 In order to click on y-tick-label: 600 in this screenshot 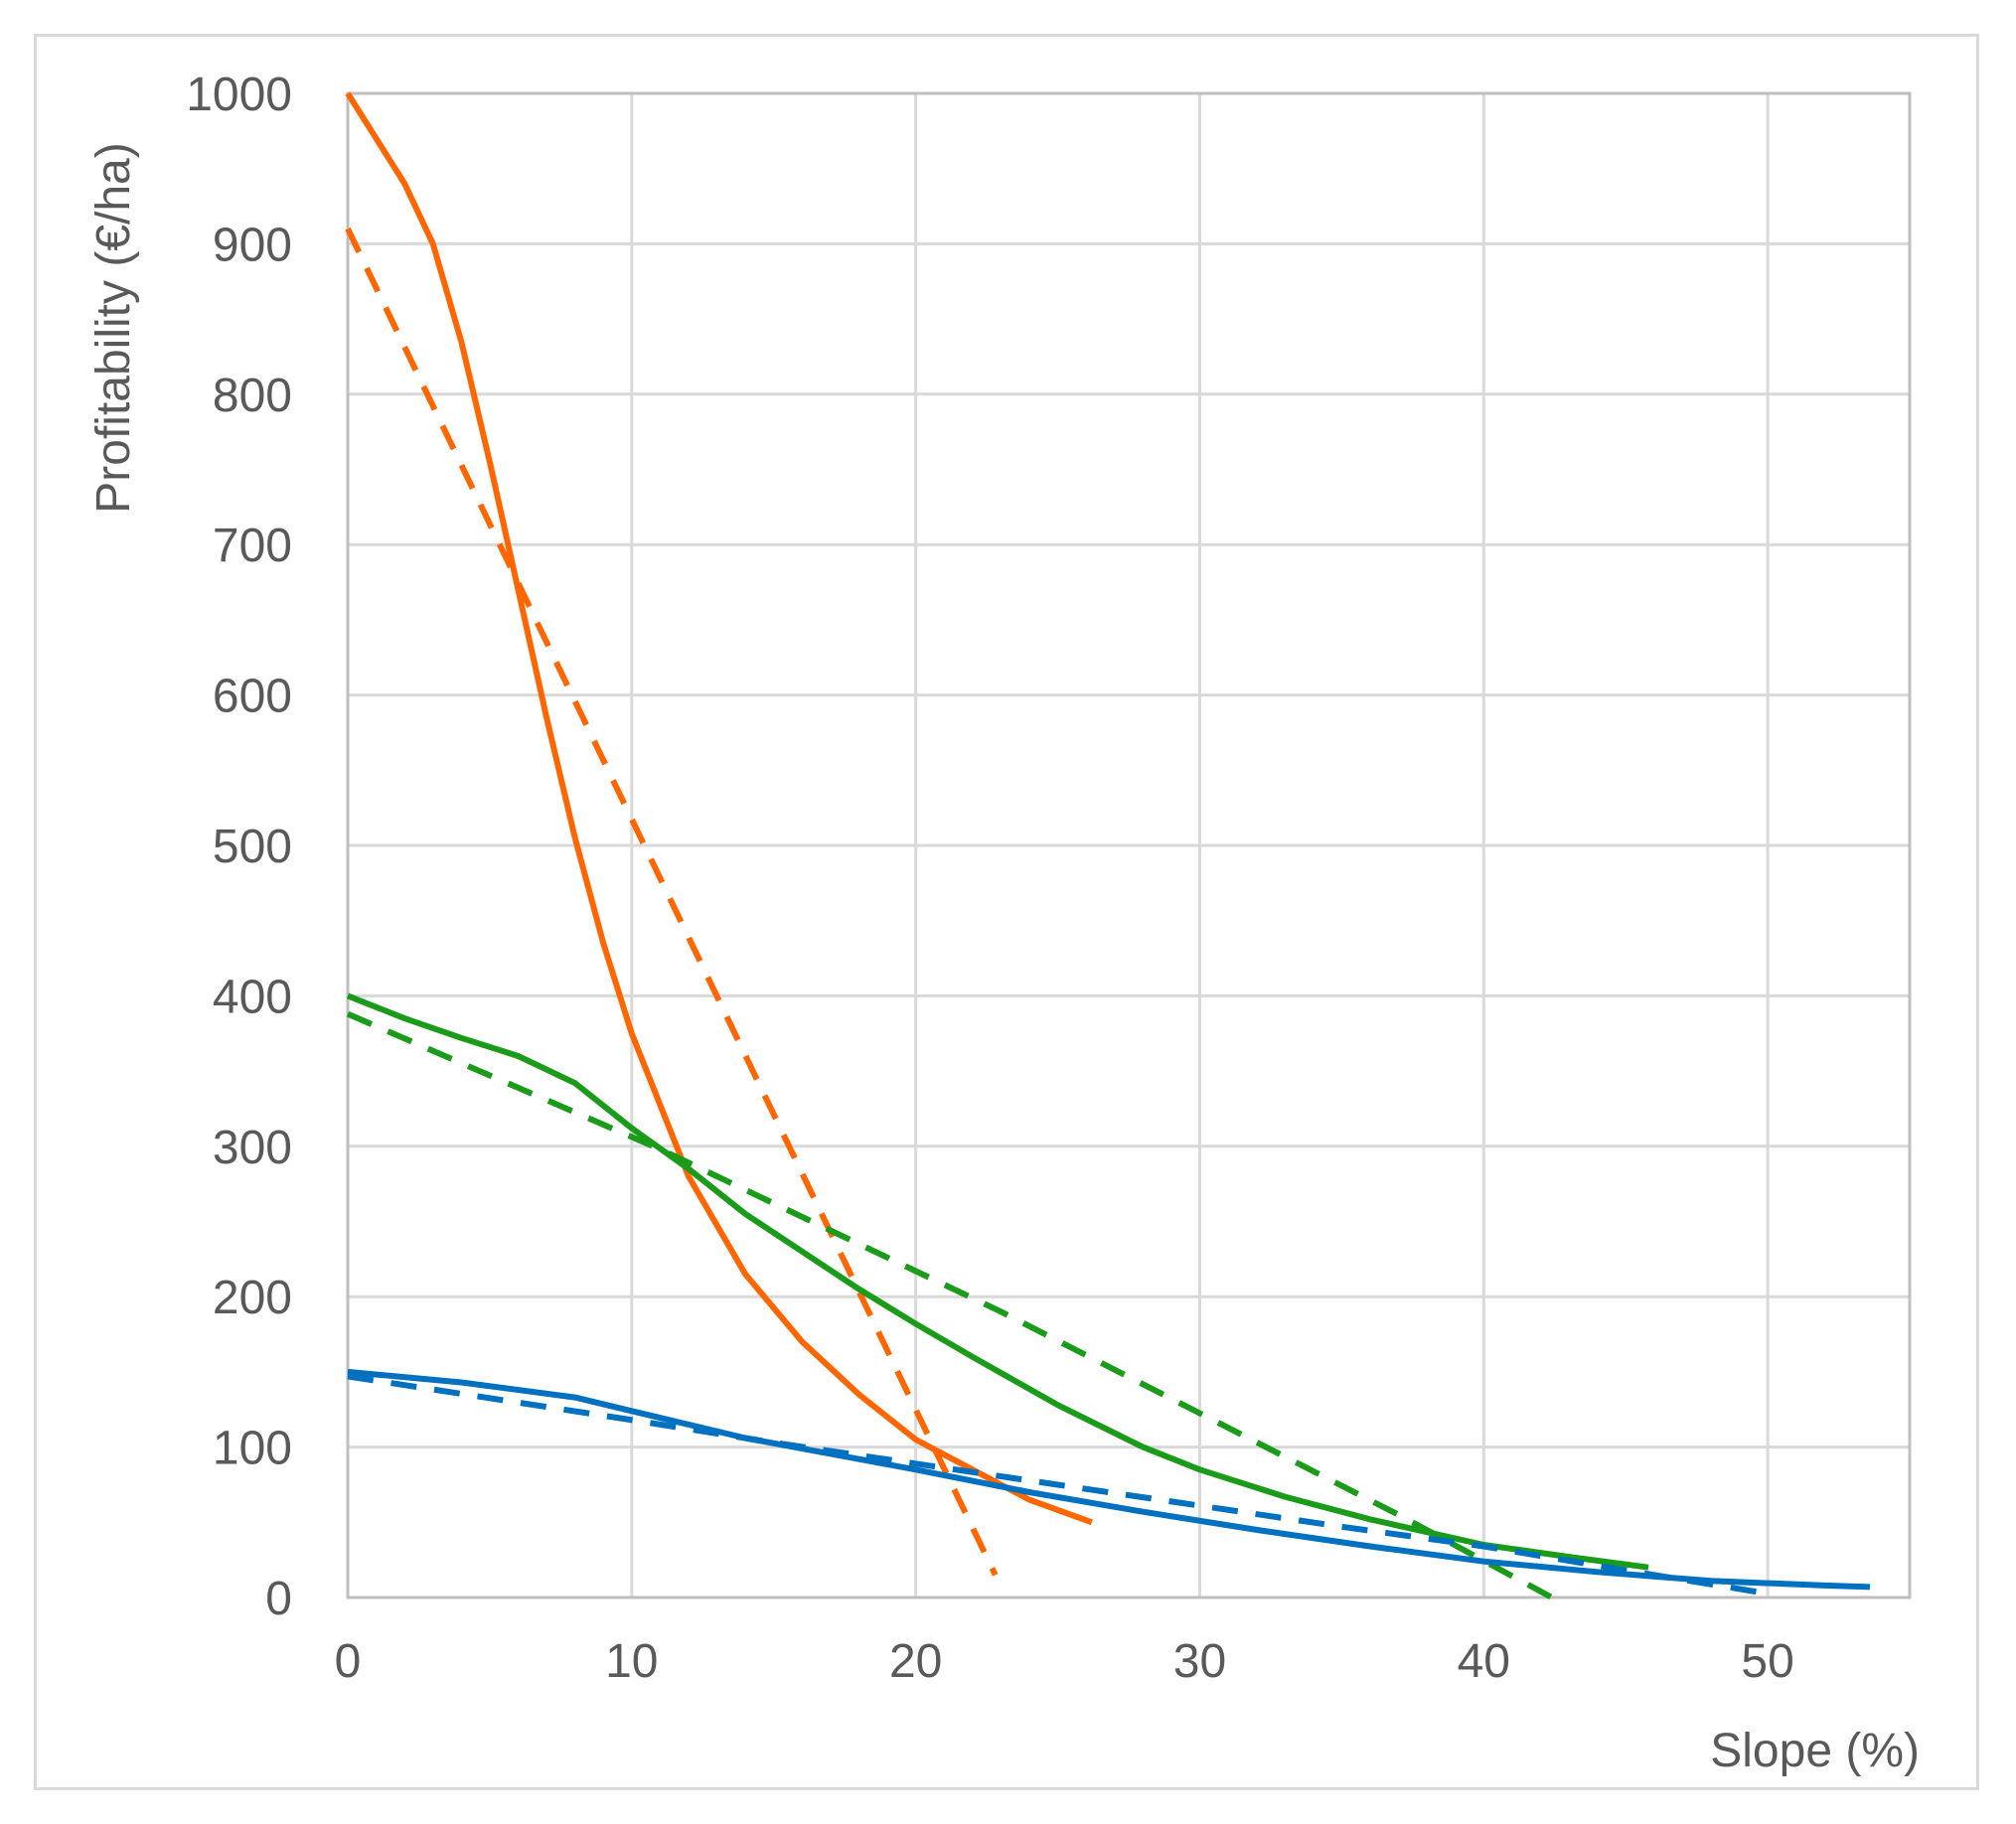, I will do `click(253, 697)`.